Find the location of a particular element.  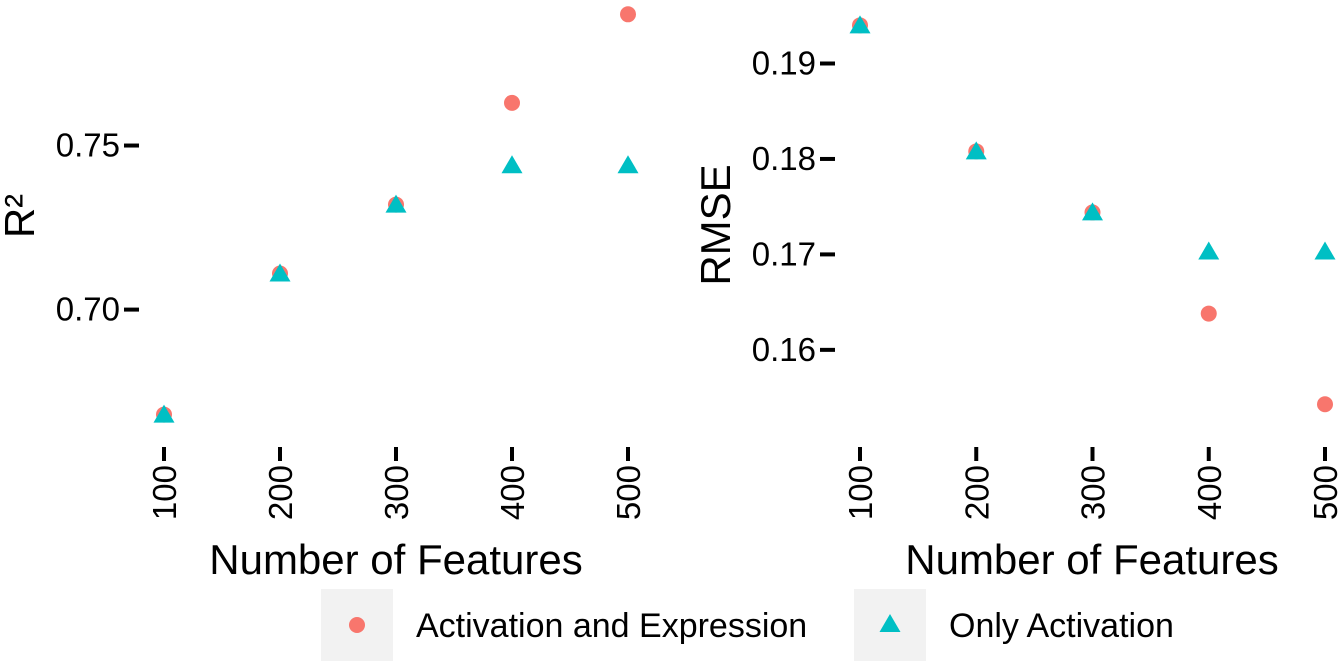

rmse-x-axis-title: Number of Features is located at coordinates (1092, 559).